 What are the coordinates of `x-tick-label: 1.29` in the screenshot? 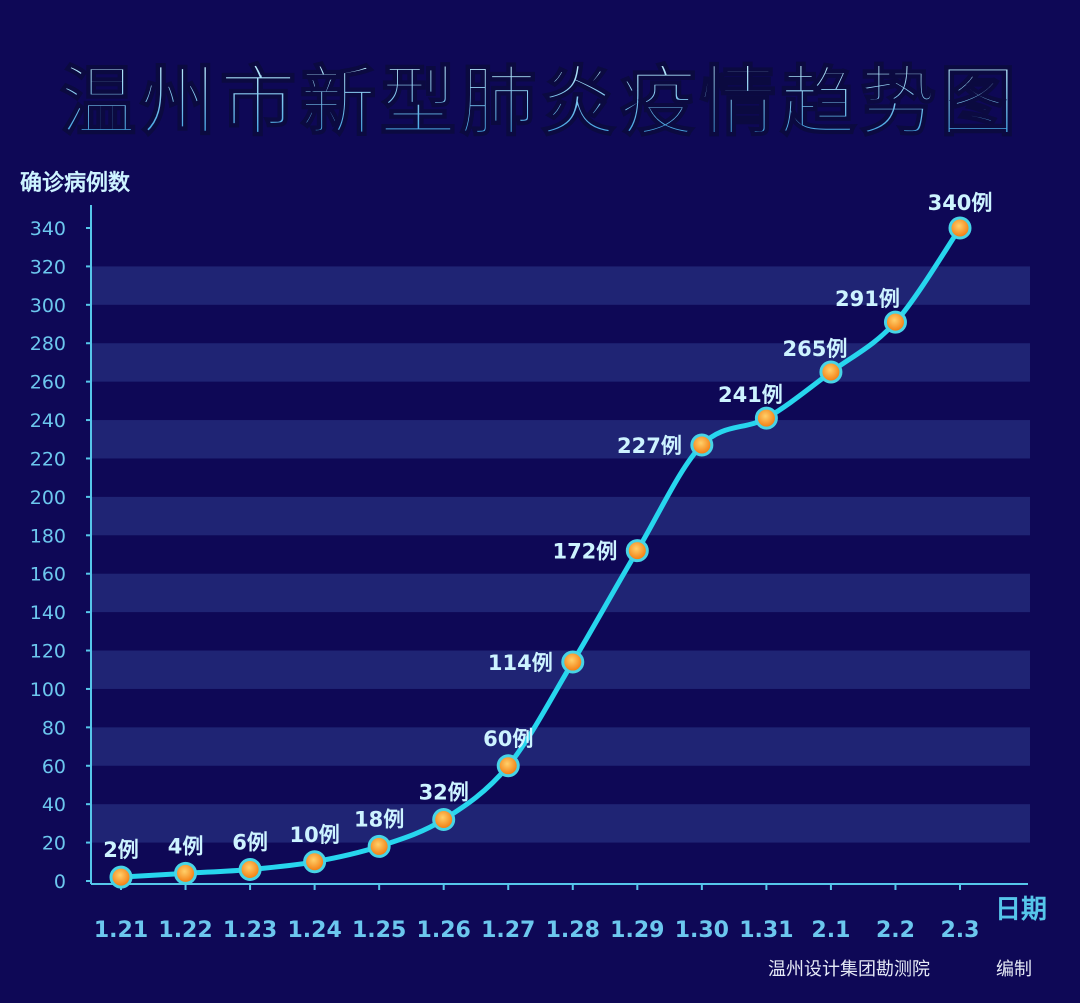 It's located at (637, 930).